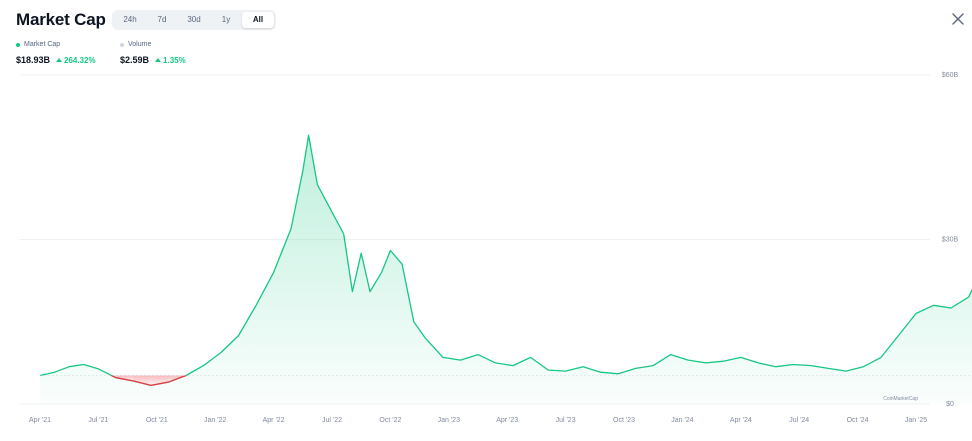 The image size is (972, 441). What do you see at coordinates (40, 420) in the screenshot?
I see `x-tick-label: Apr '21` at bounding box center [40, 420].